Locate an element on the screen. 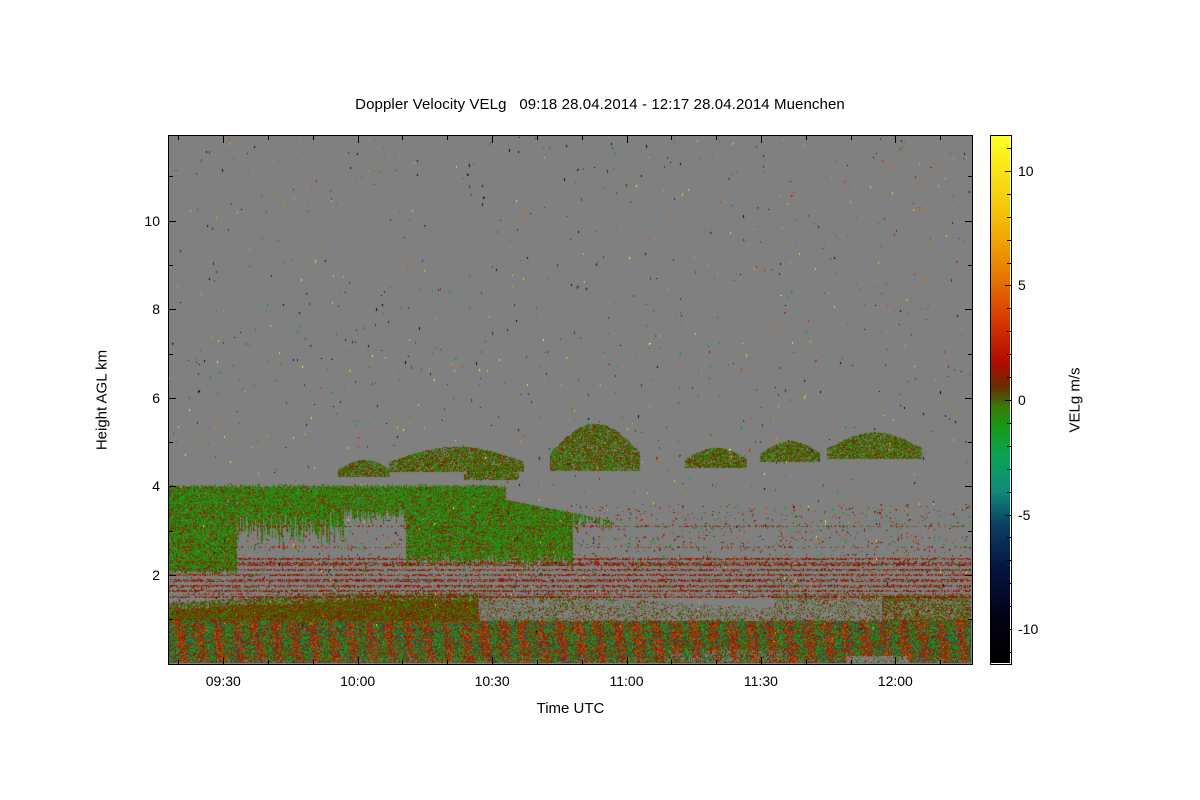 This screenshot has width=1200, height=800. x-tick-label-4: 11:30 is located at coordinates (760, 681).